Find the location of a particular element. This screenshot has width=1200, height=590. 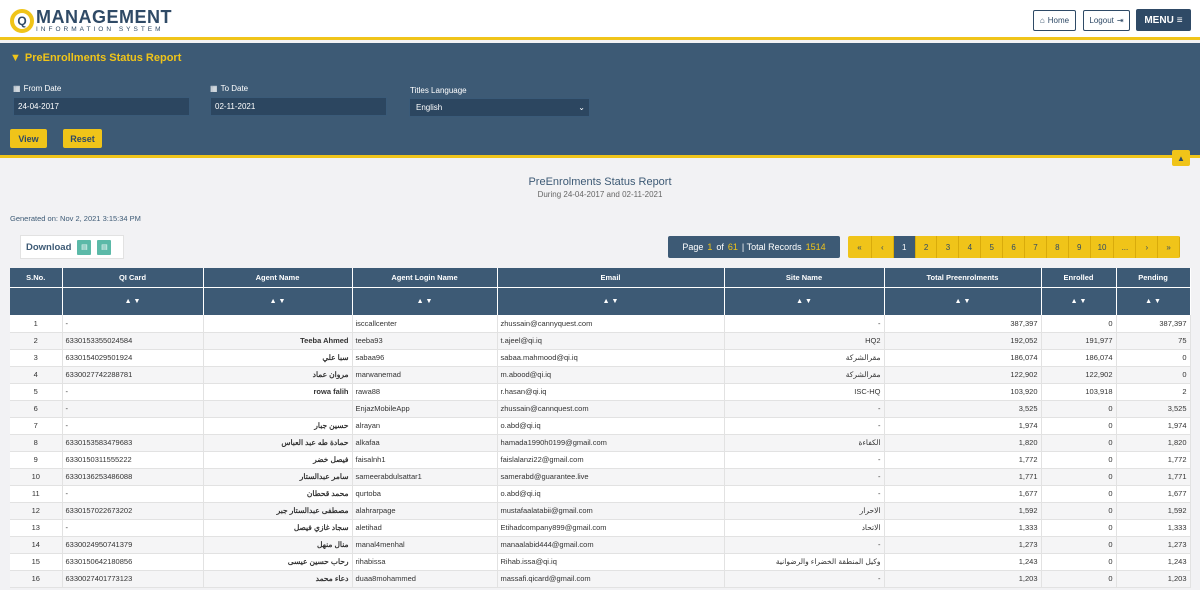

table-cell: sabaa.mahmood@qi.iq is located at coordinates (611, 358).